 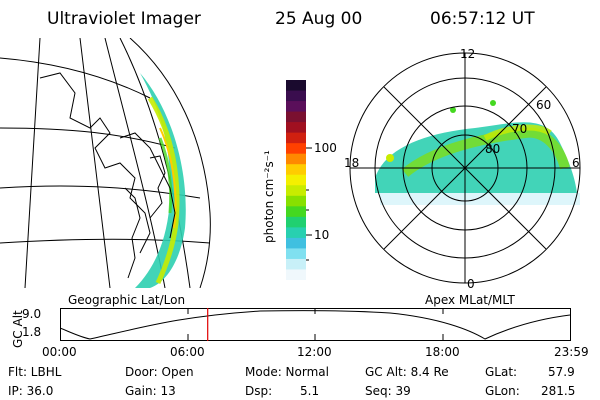 What do you see at coordinates (492, 149) in the screenshot?
I see `mlat-label-80: 80` at bounding box center [492, 149].